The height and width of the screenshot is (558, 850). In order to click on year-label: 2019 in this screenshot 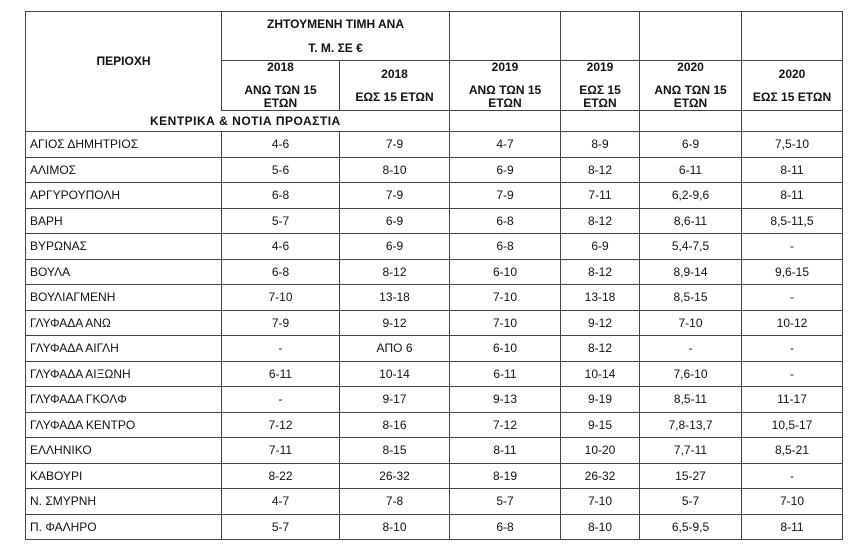, I will do `click(600, 67)`.